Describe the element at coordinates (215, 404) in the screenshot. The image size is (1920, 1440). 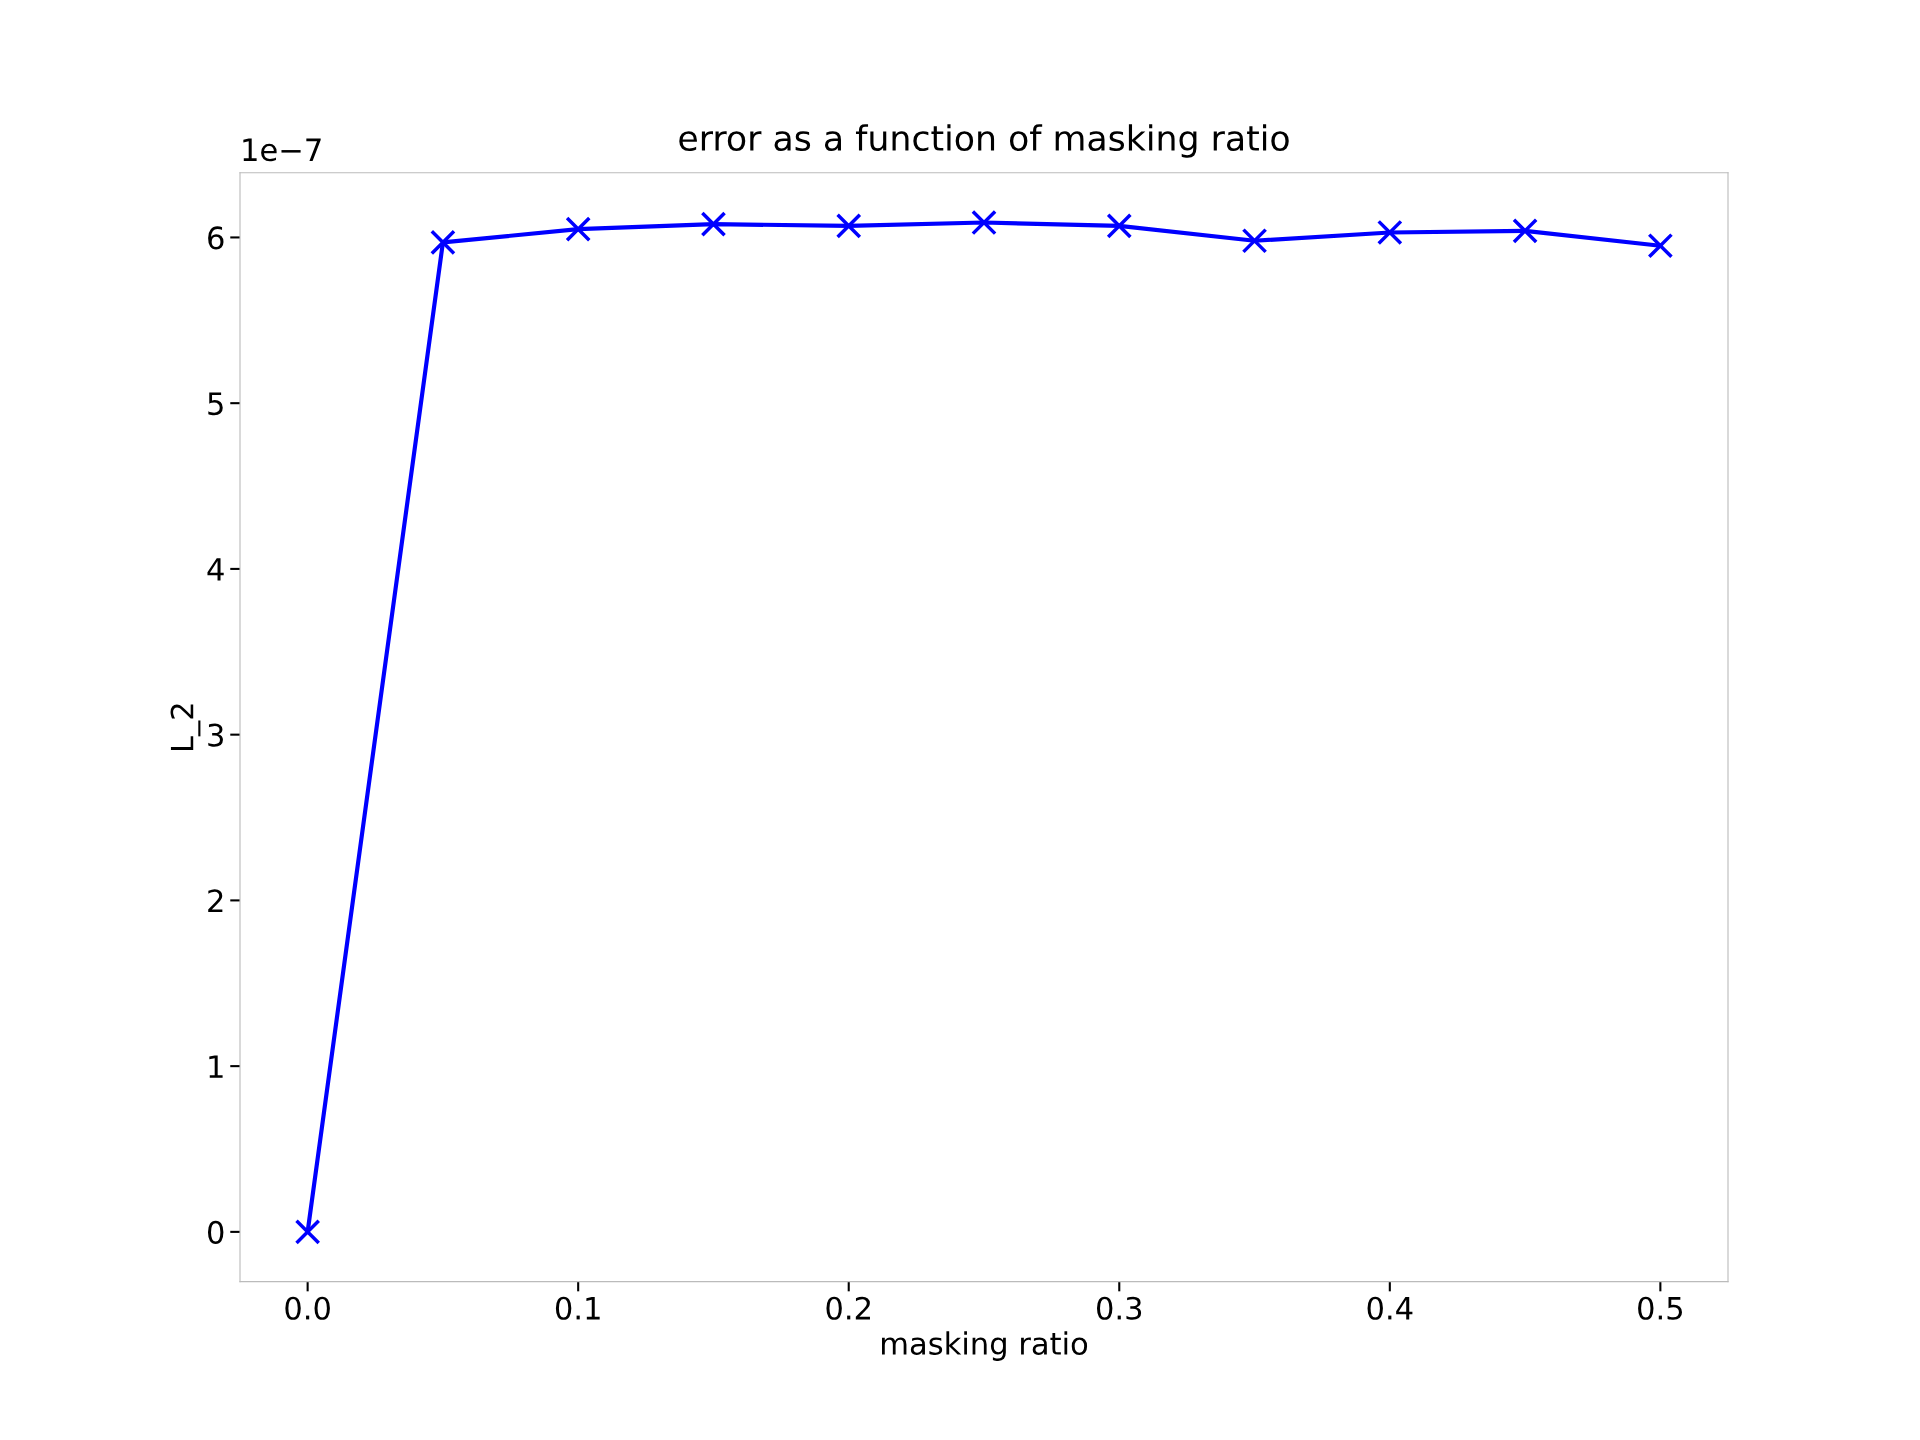
I see `y-tick-label: 5` at that location.